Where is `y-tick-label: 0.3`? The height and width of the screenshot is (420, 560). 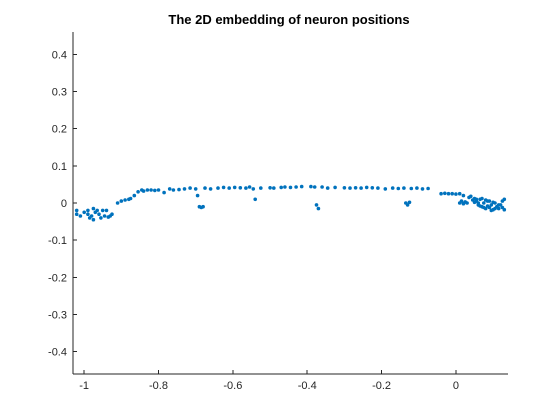
y-tick-label: 0.3 is located at coordinates (59, 92).